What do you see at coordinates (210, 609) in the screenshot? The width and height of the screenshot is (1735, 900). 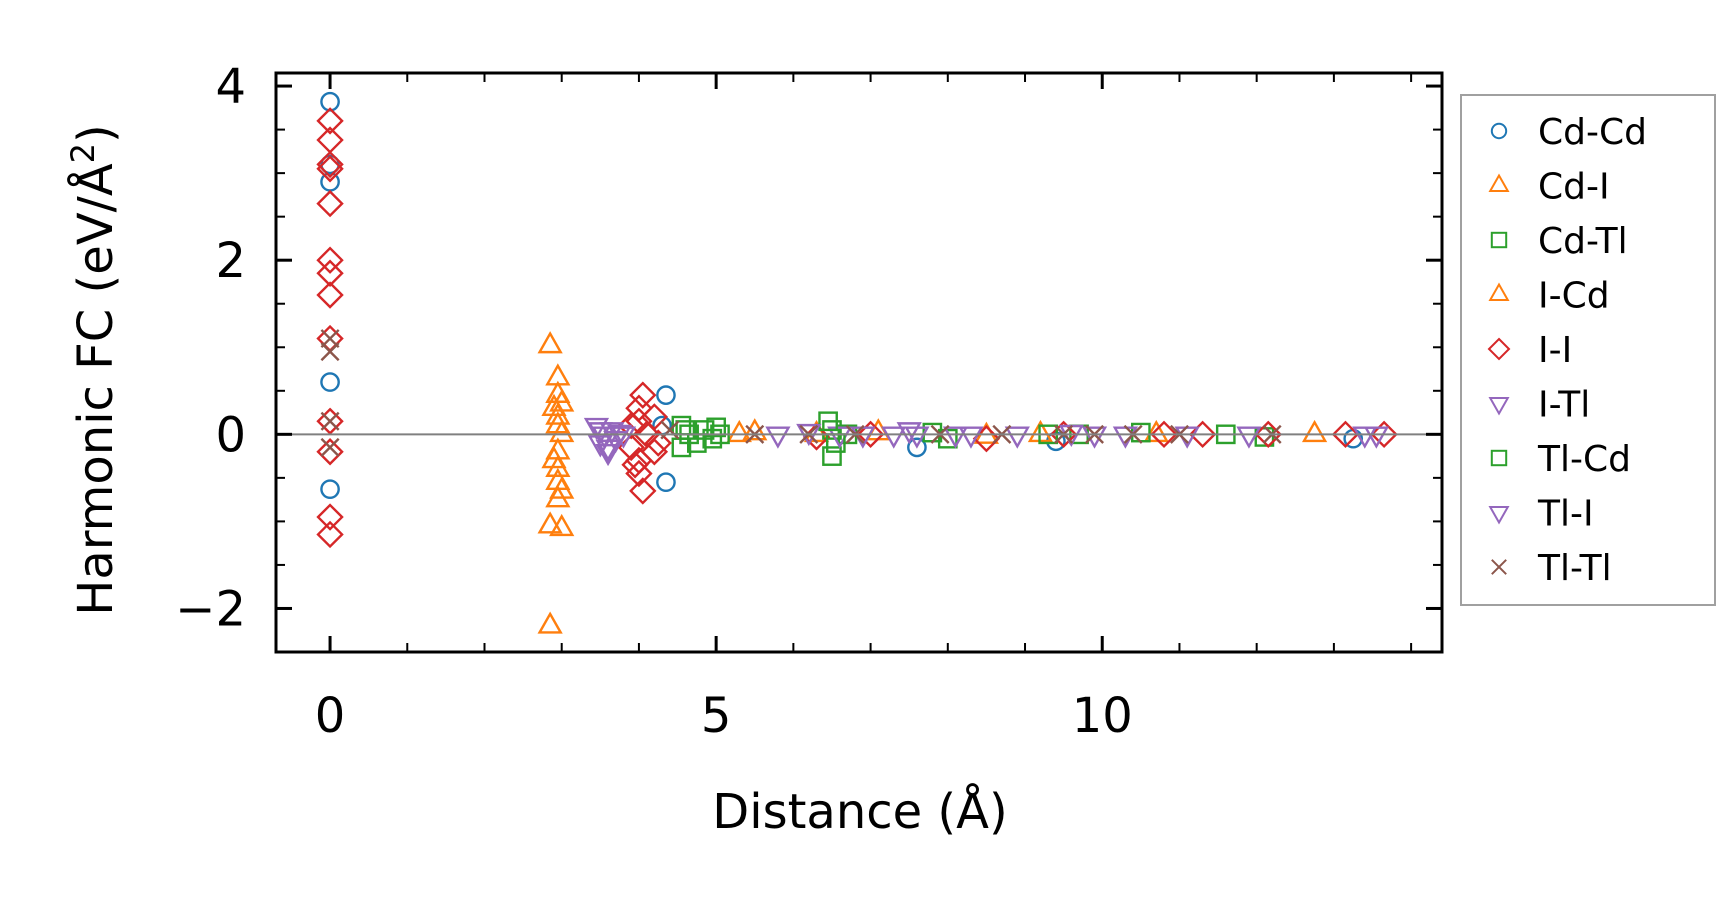 I see `y-tick-label: −2` at bounding box center [210, 609].